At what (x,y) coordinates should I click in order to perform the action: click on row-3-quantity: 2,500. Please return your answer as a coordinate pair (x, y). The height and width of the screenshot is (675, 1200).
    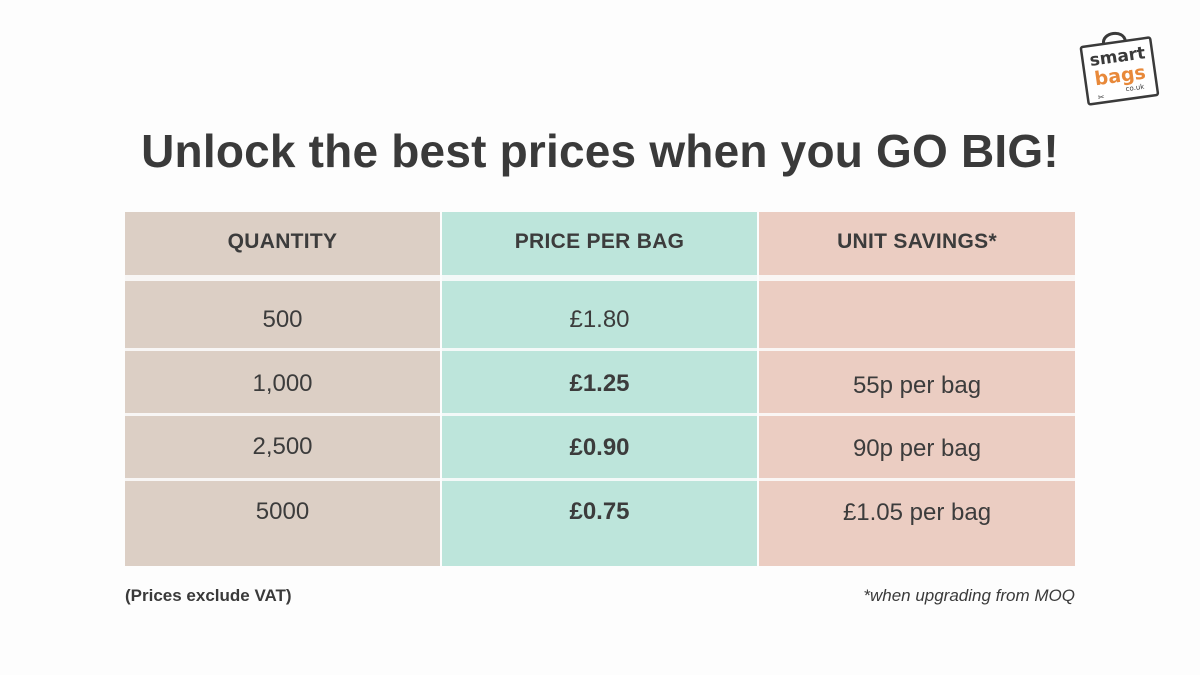
    Looking at the image, I should click on (282, 446).